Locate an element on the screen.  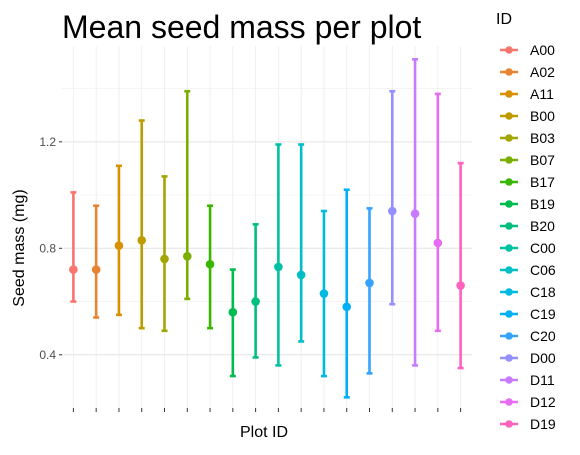
errorbar-B20 is located at coordinates (255, 291).